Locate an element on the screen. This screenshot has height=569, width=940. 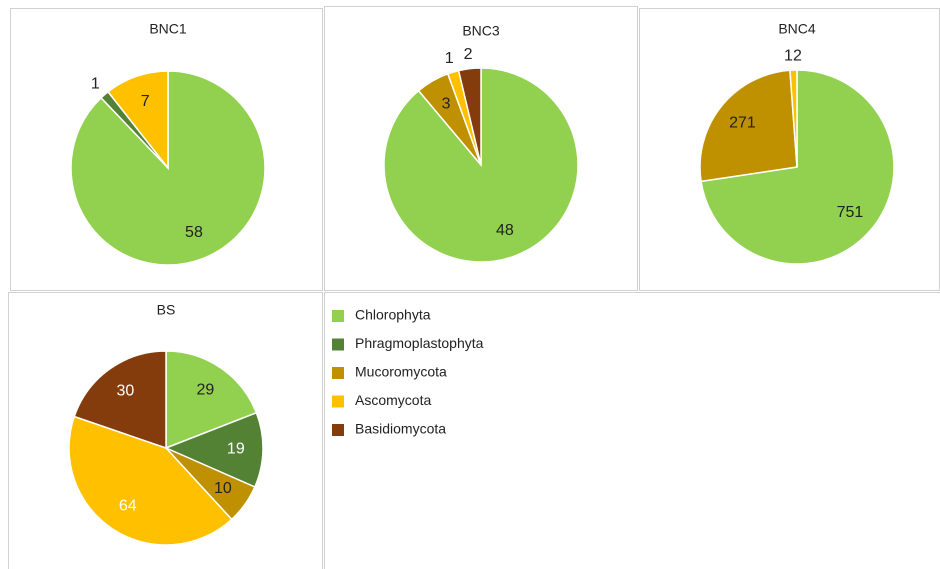
data-label: 7 is located at coordinates (145, 101).